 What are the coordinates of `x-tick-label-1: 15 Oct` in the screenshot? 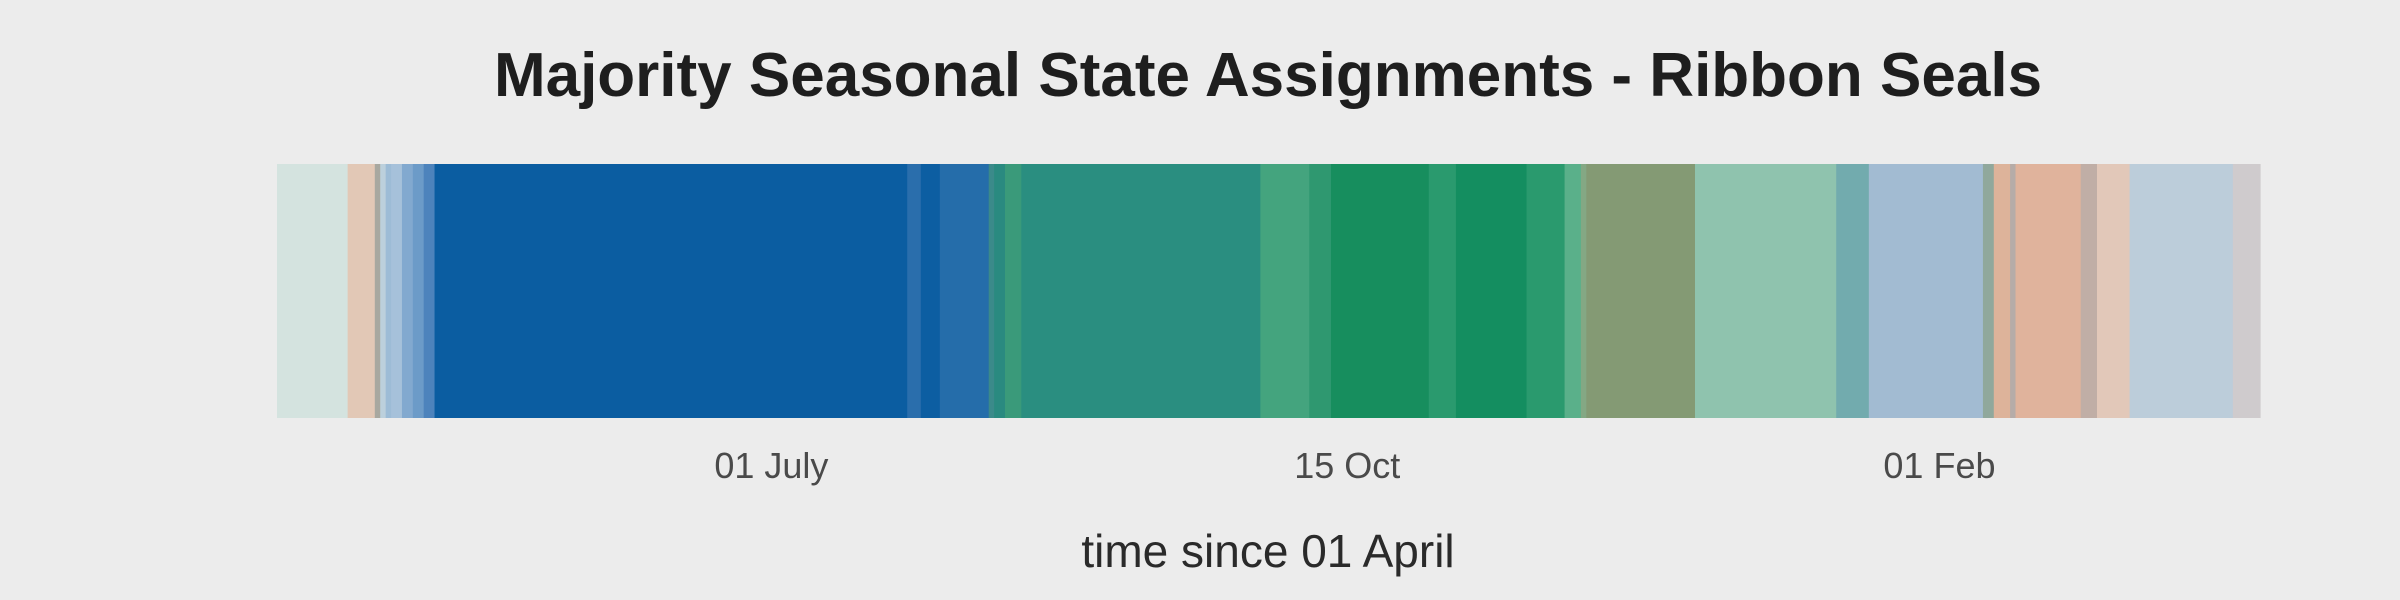 It's located at (1347, 465).